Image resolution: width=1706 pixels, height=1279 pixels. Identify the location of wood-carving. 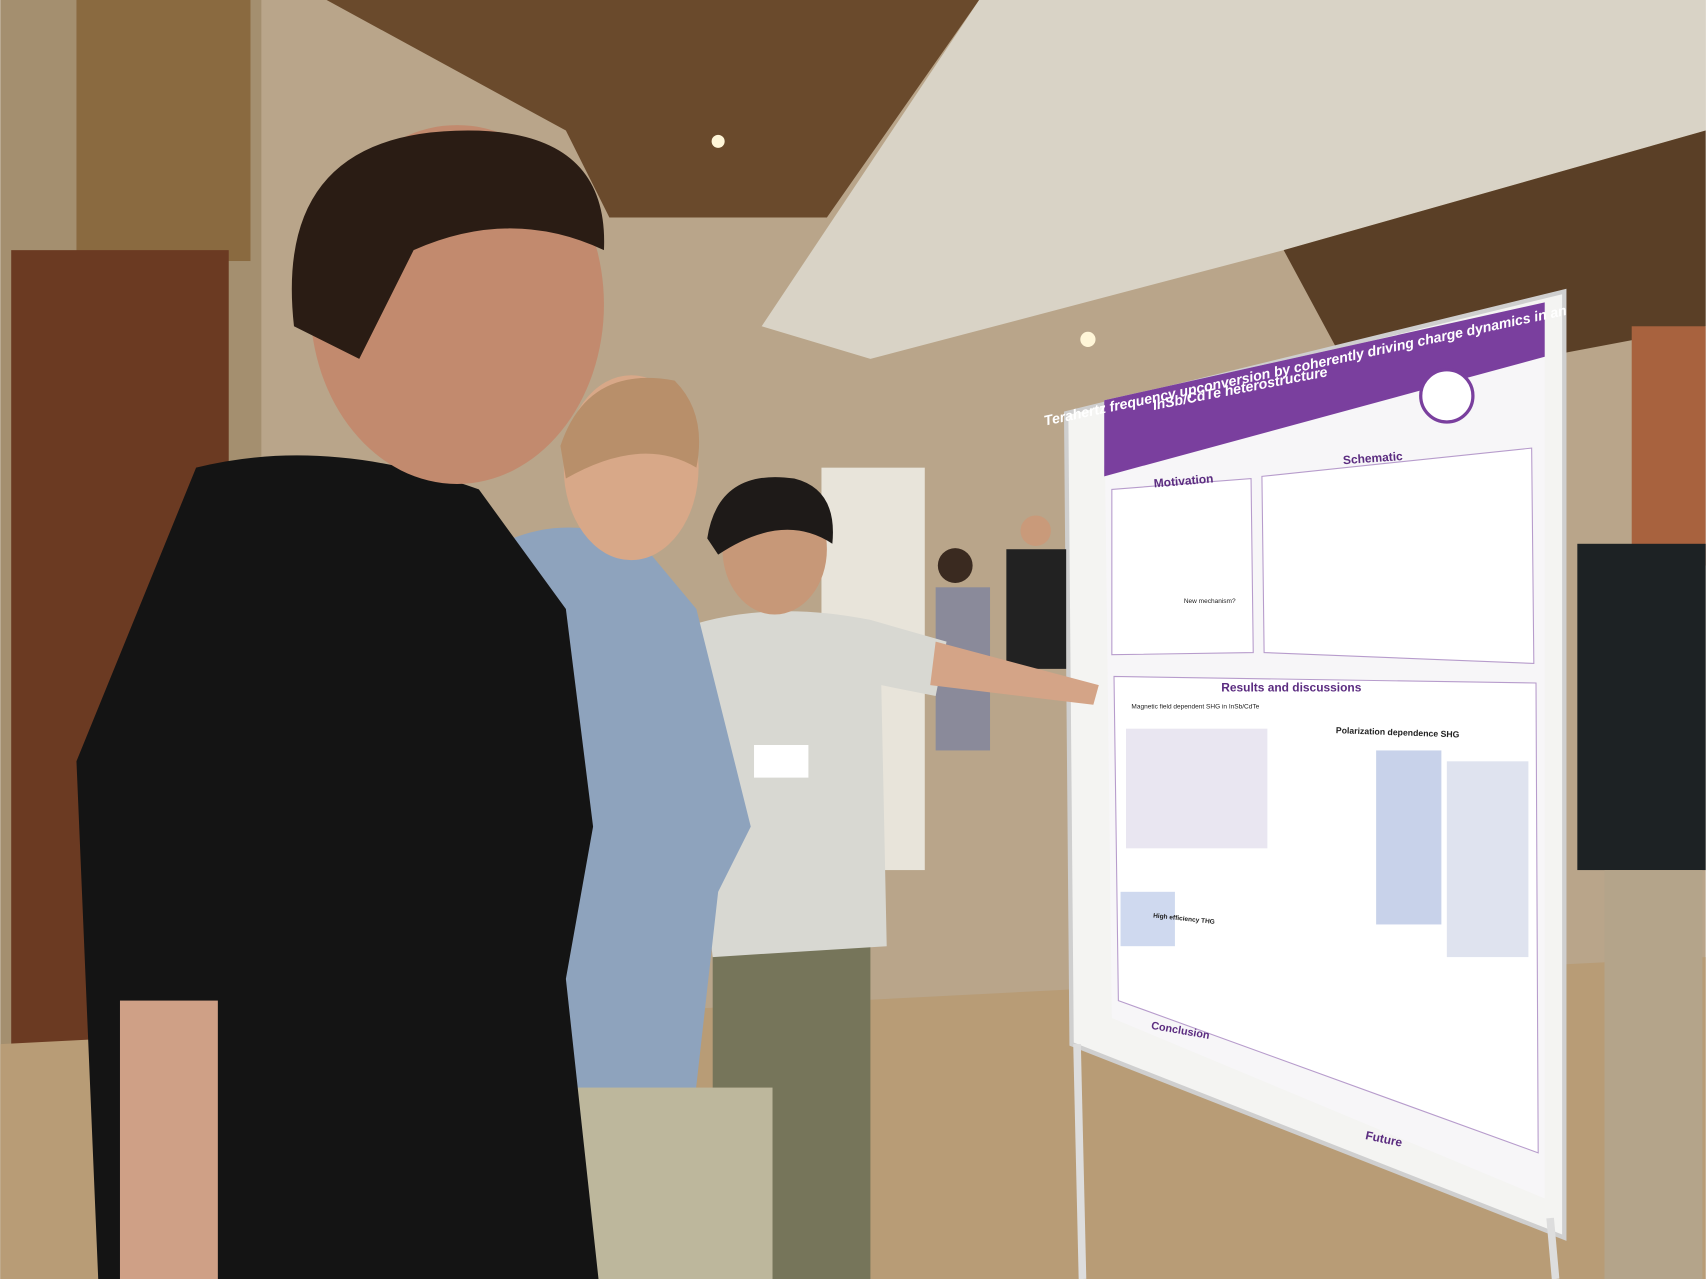
(163, 131).